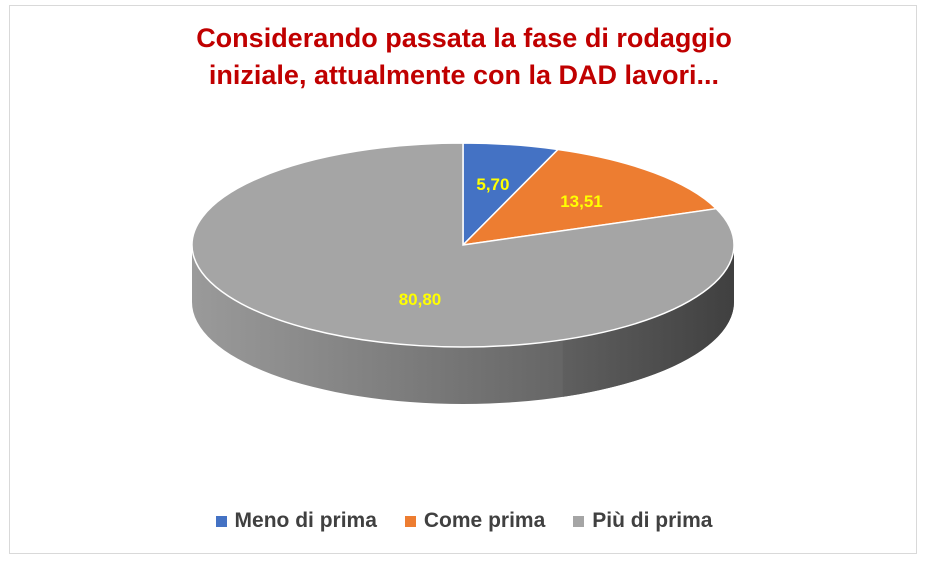  I want to click on chart-title-line-1: Considerando passata la fase di rodaggio, so click(464, 38).